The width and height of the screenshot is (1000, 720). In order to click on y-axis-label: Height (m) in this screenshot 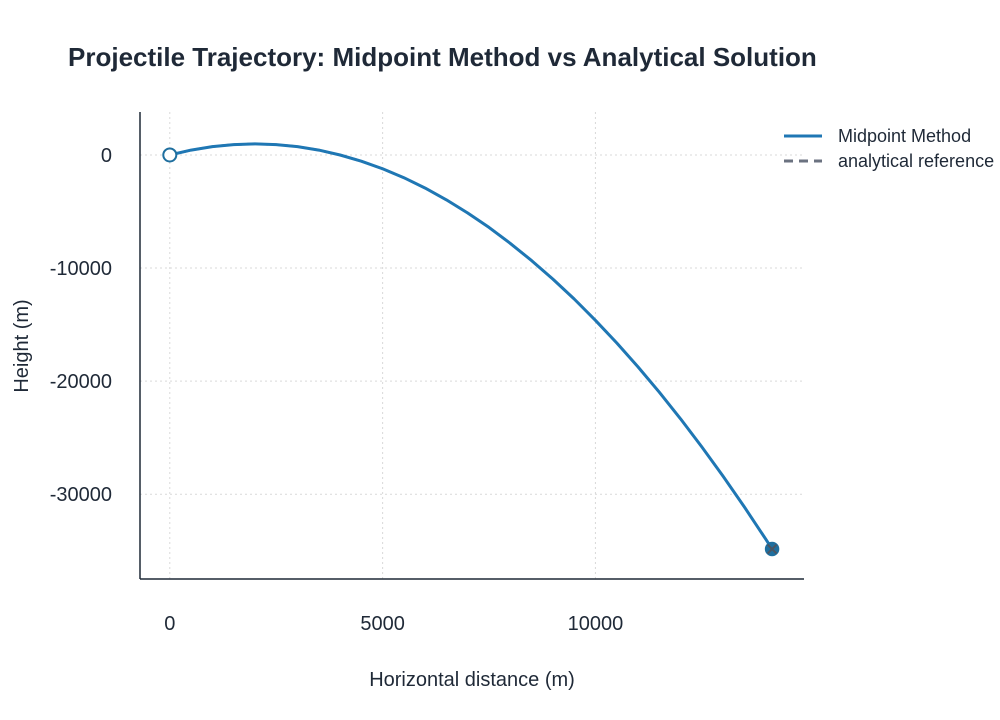, I will do `click(22, 345)`.